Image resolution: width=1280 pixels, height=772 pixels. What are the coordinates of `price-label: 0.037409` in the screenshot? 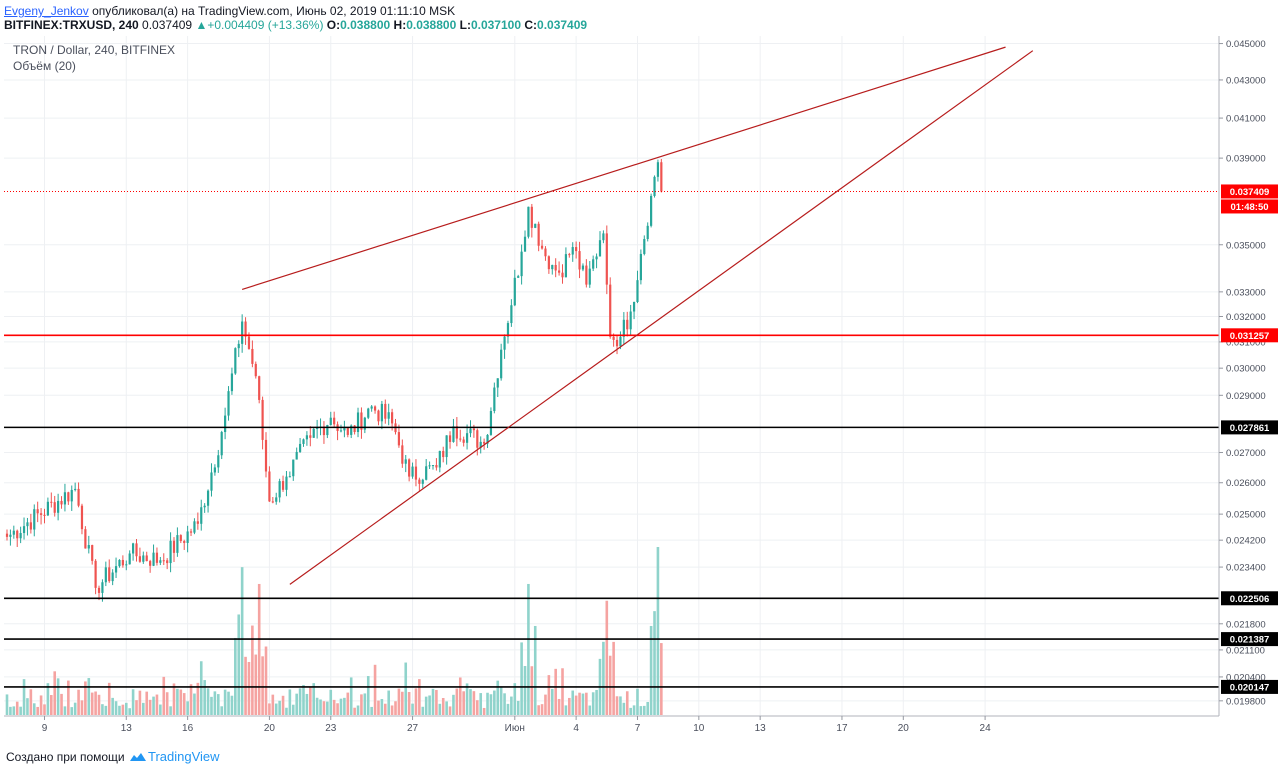 It's located at (1250, 192).